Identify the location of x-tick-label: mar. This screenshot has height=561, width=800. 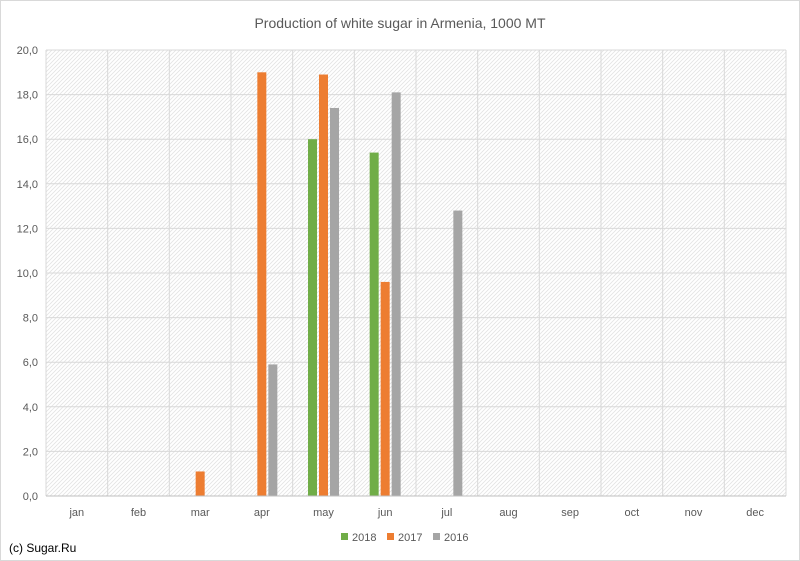
(200, 513).